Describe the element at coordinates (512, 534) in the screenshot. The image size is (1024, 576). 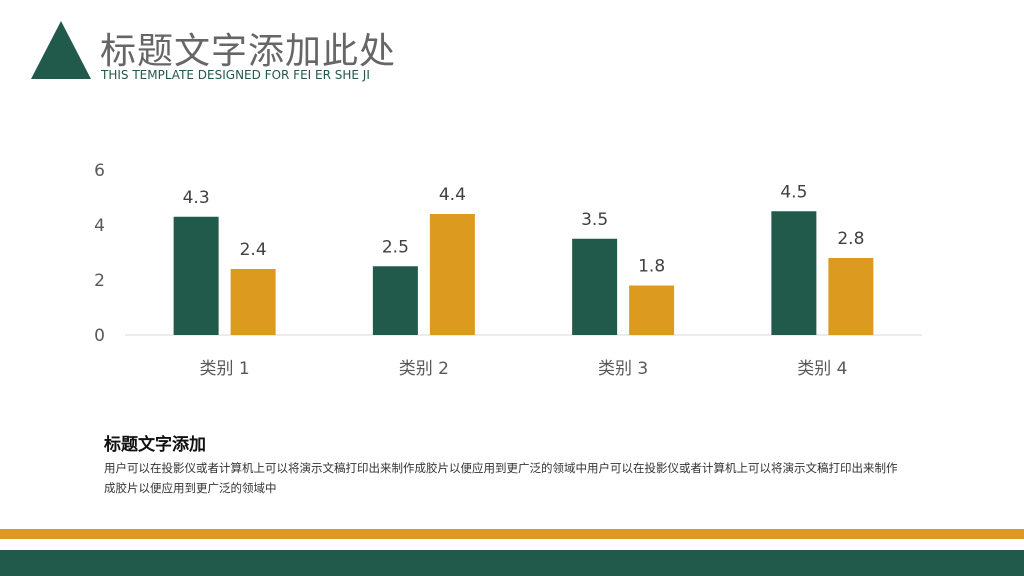
I see `footer-band-gold` at that location.